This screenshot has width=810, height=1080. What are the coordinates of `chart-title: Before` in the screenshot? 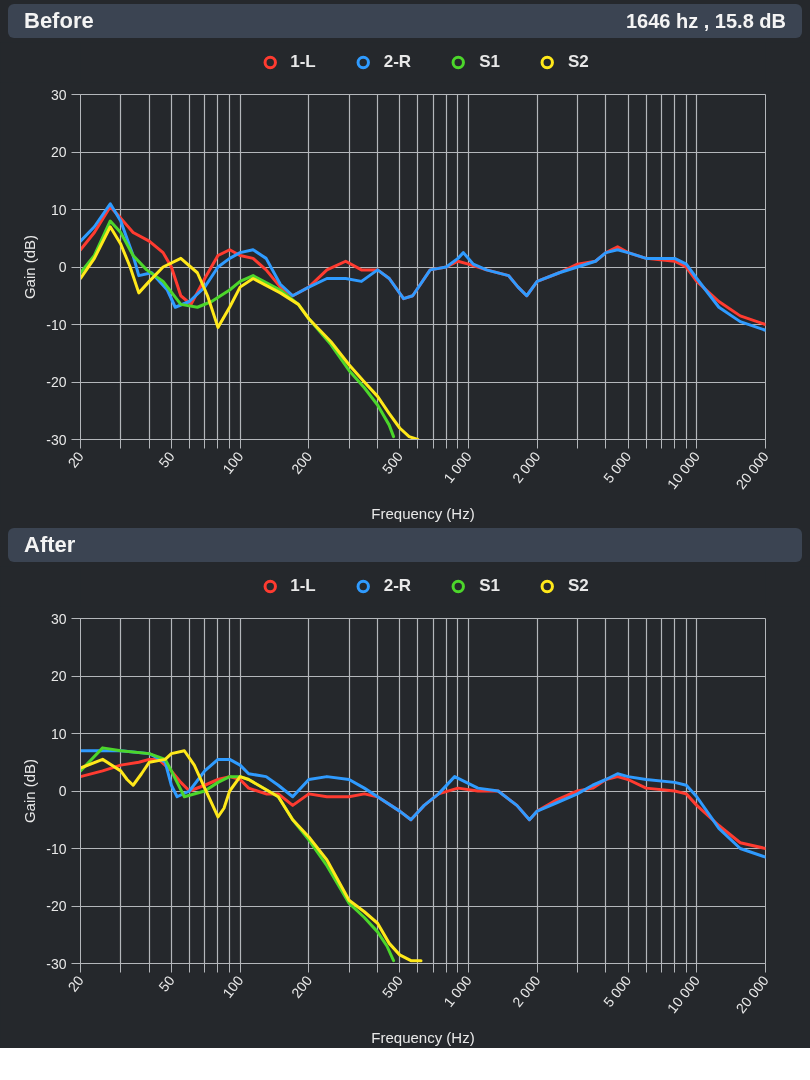 It's located at (59, 21).